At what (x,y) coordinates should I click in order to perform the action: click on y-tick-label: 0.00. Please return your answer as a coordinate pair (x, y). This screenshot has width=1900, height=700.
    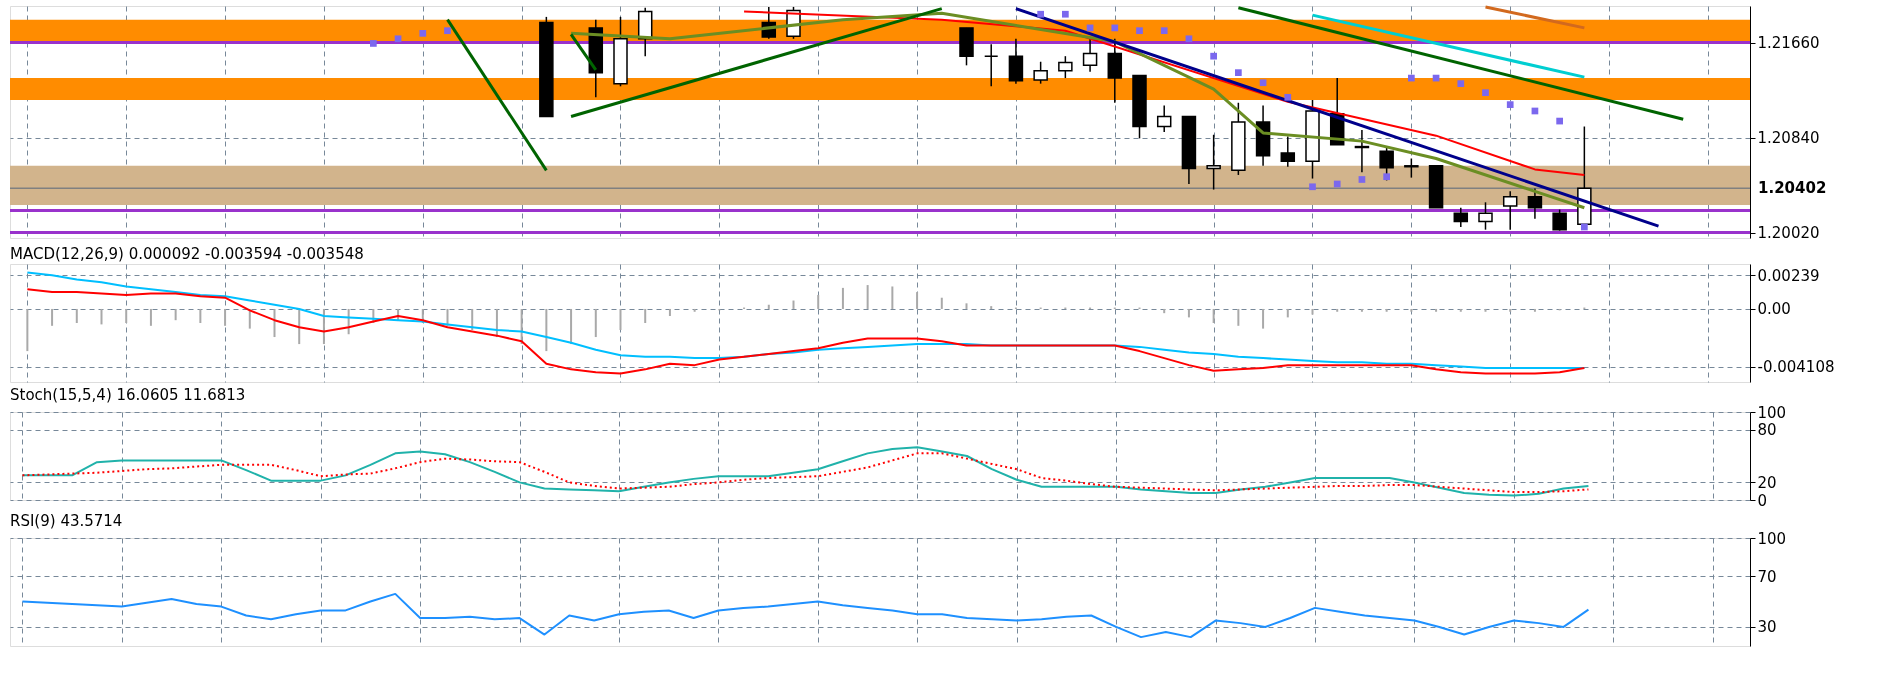
    Looking at the image, I should click on (1774, 309).